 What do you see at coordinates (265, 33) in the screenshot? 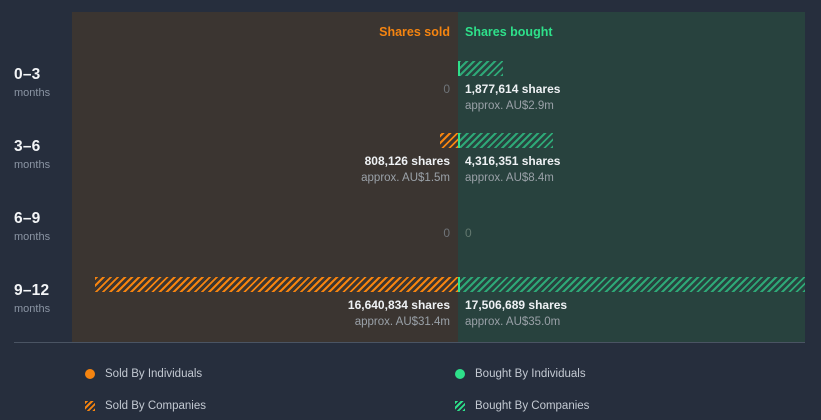
I see `header-sold-panel: Shares sold` at bounding box center [265, 33].